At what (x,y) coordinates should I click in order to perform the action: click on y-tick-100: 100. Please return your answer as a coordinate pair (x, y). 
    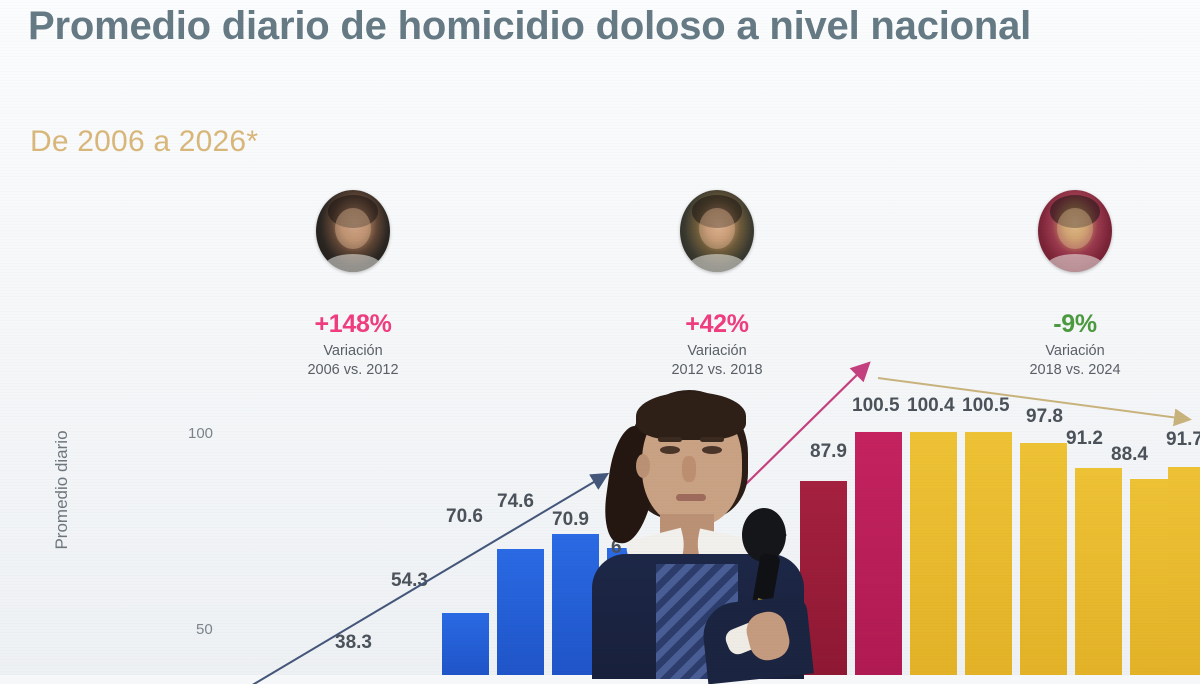
    Looking at the image, I should click on (201, 433).